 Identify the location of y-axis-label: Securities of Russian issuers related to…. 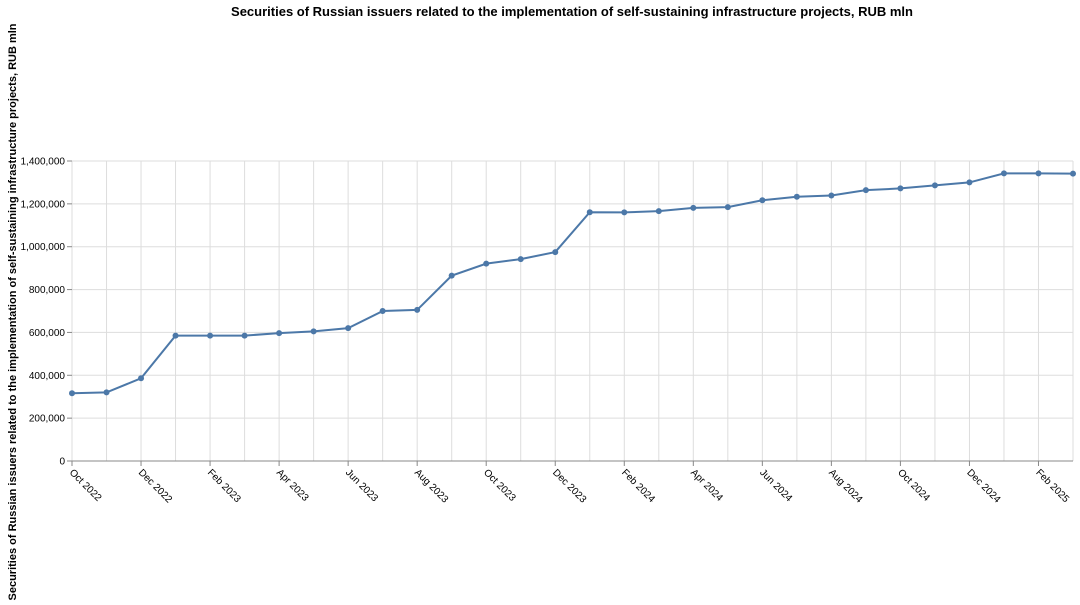
(13, 311).